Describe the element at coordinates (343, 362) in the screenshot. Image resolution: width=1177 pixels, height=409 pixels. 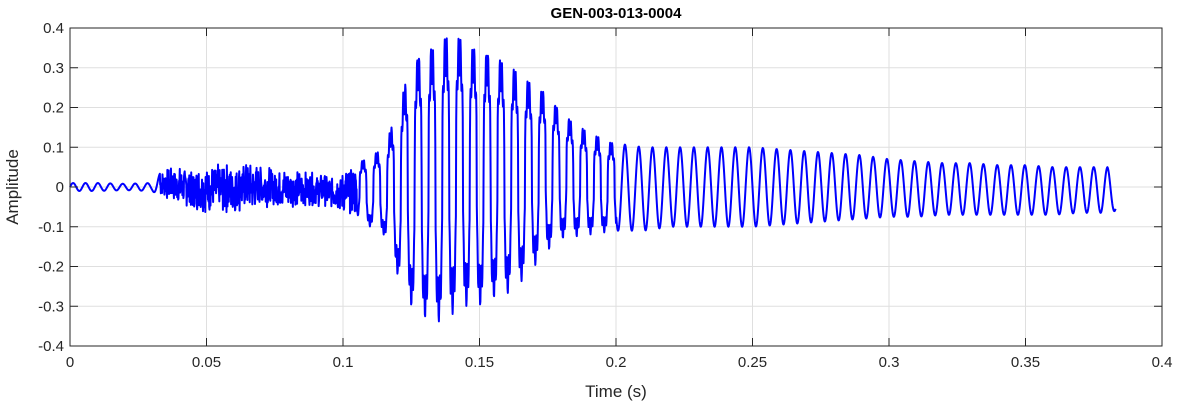
I see `x-tick-label: 0.1` at that location.